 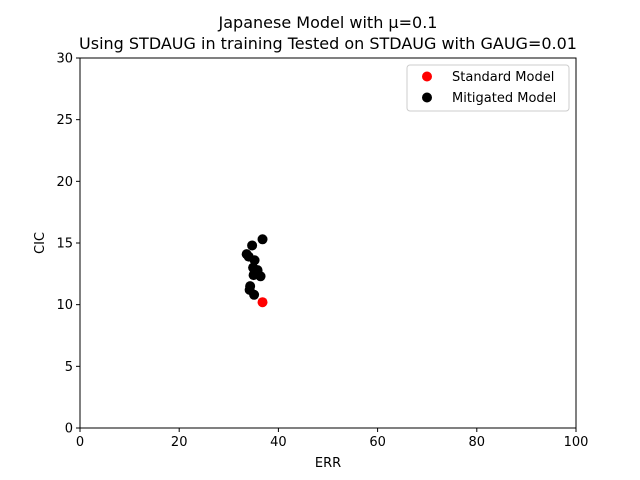 What do you see at coordinates (64, 120) in the screenshot?
I see `y-tick-label: 25` at bounding box center [64, 120].